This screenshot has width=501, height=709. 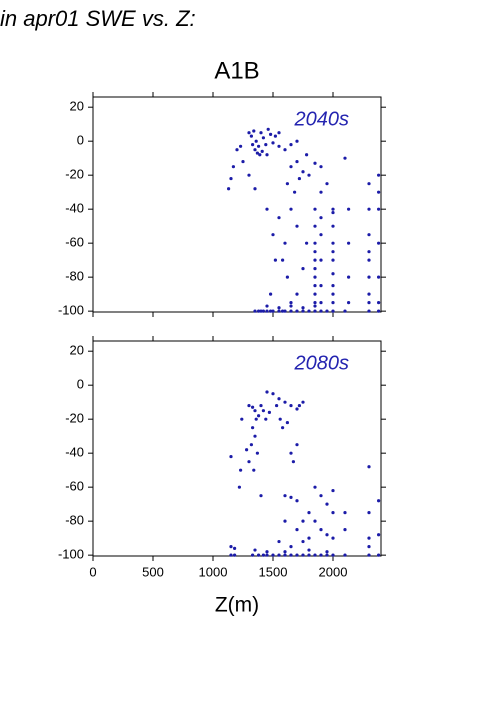 What do you see at coordinates (236, 70) in the screenshot?
I see `group-title: A1B` at bounding box center [236, 70].